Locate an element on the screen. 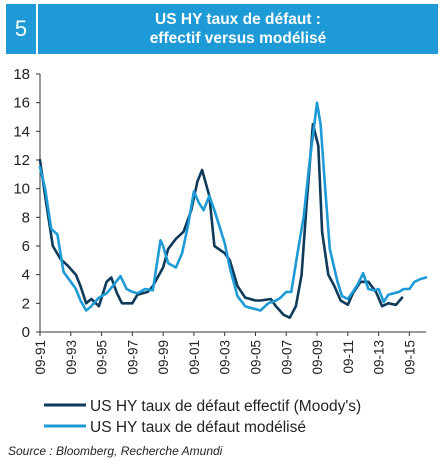  x-tick-label: 09-09 is located at coordinates (317, 357).